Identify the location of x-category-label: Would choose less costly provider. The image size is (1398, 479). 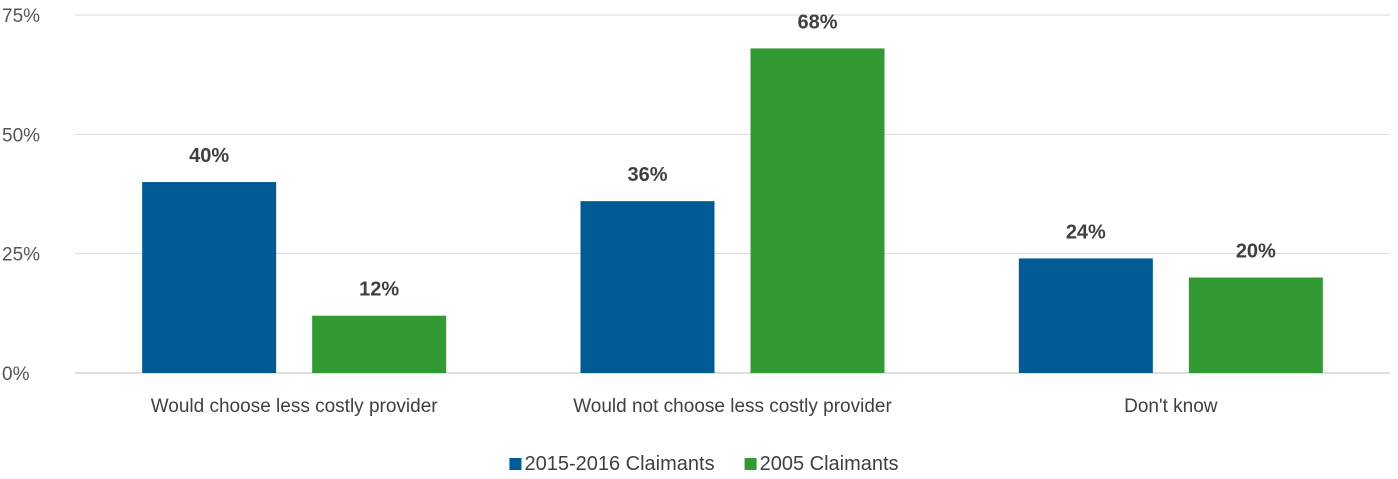
(295, 406).